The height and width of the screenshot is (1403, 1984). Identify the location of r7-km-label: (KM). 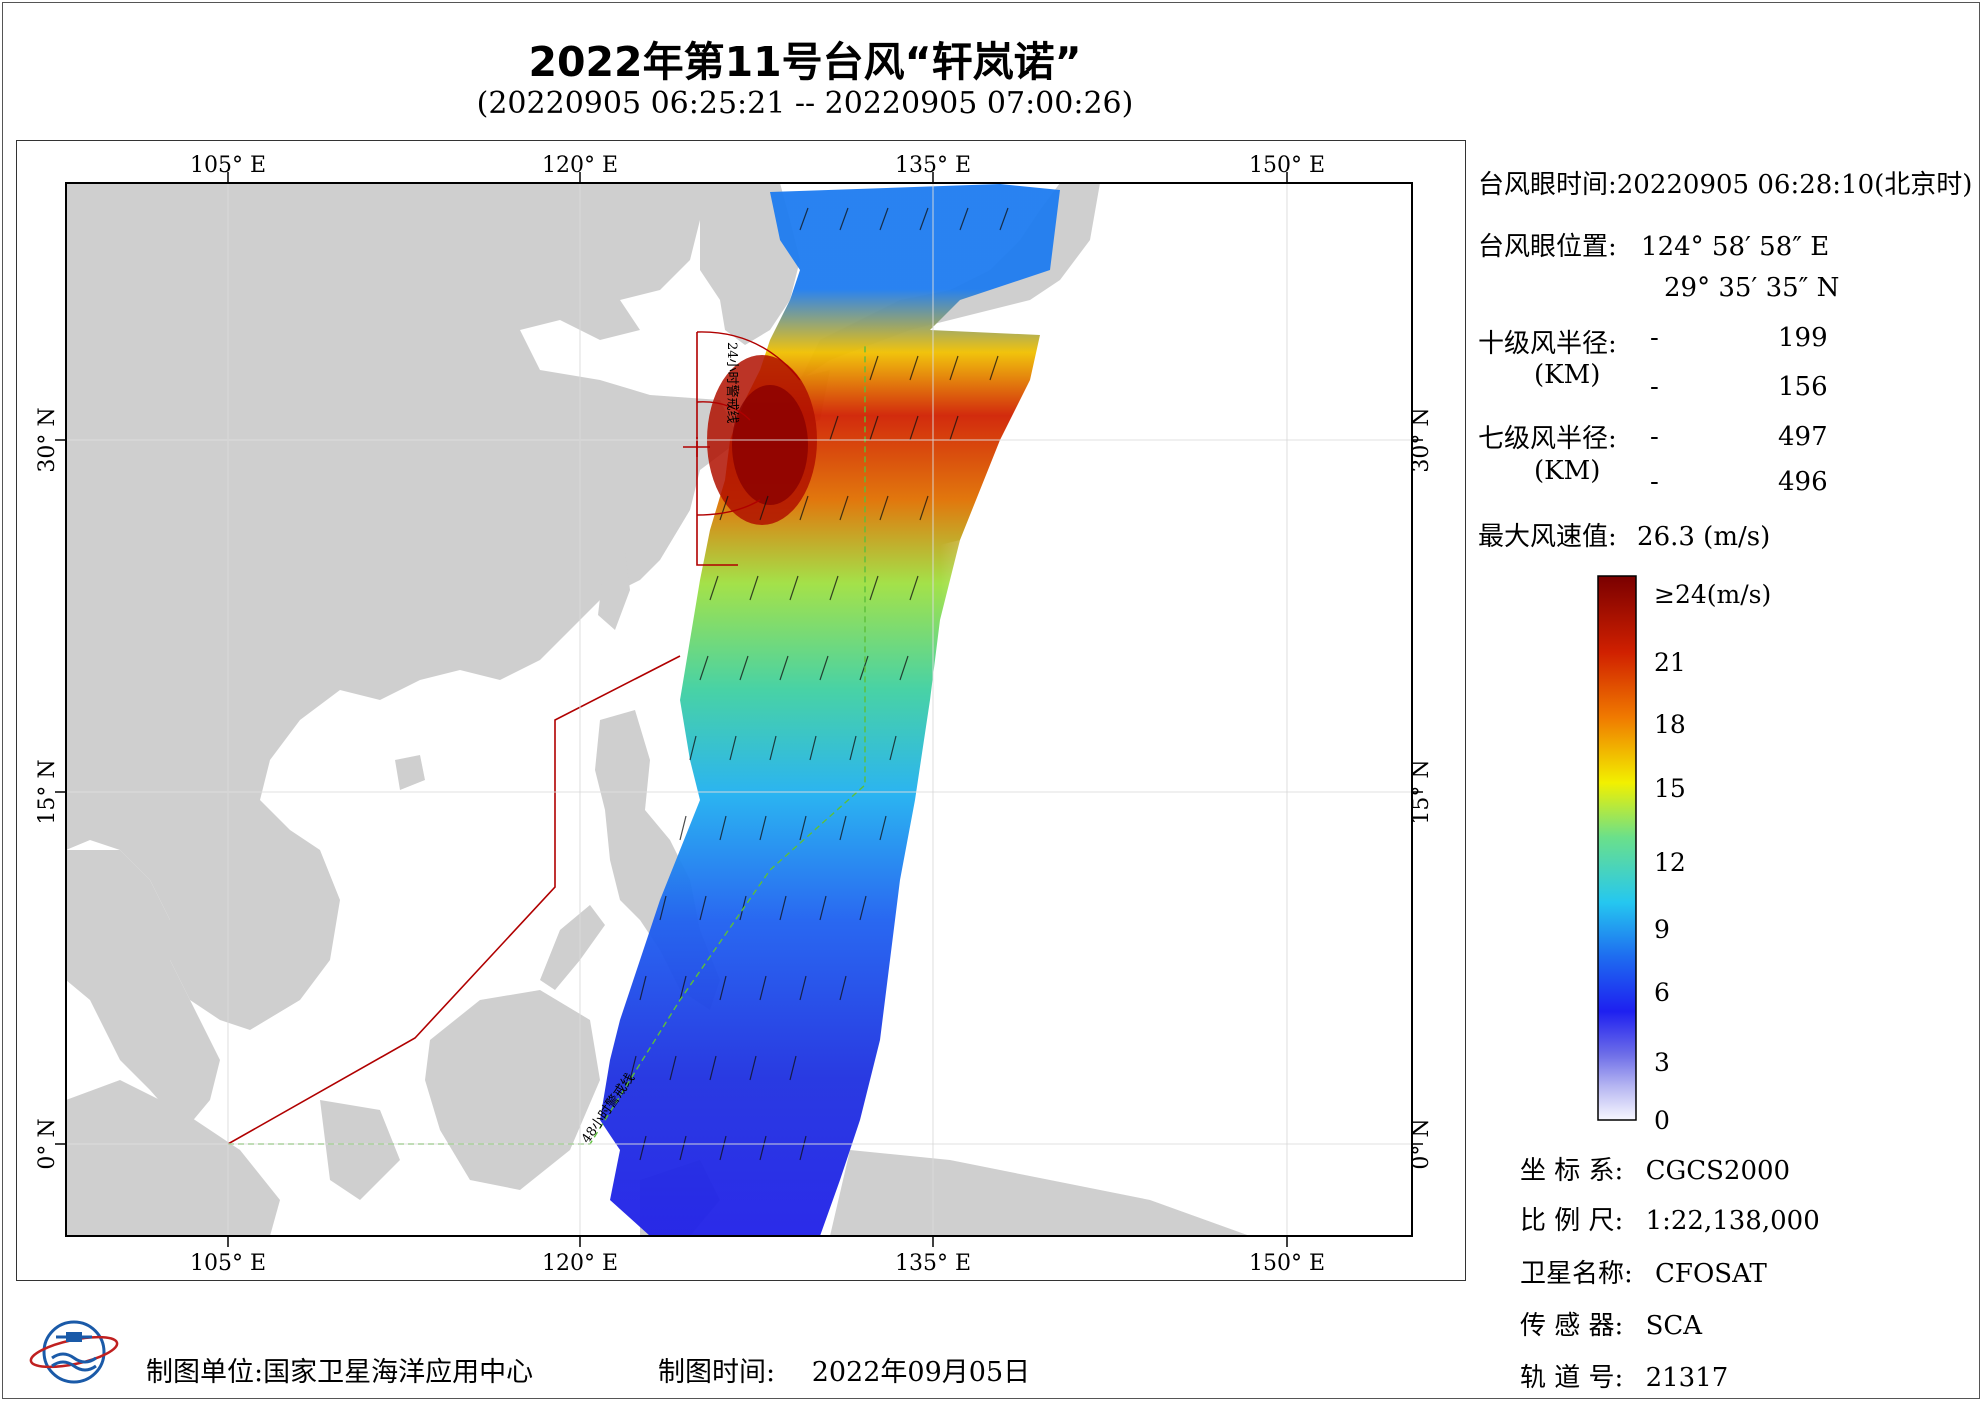
(1567, 471).